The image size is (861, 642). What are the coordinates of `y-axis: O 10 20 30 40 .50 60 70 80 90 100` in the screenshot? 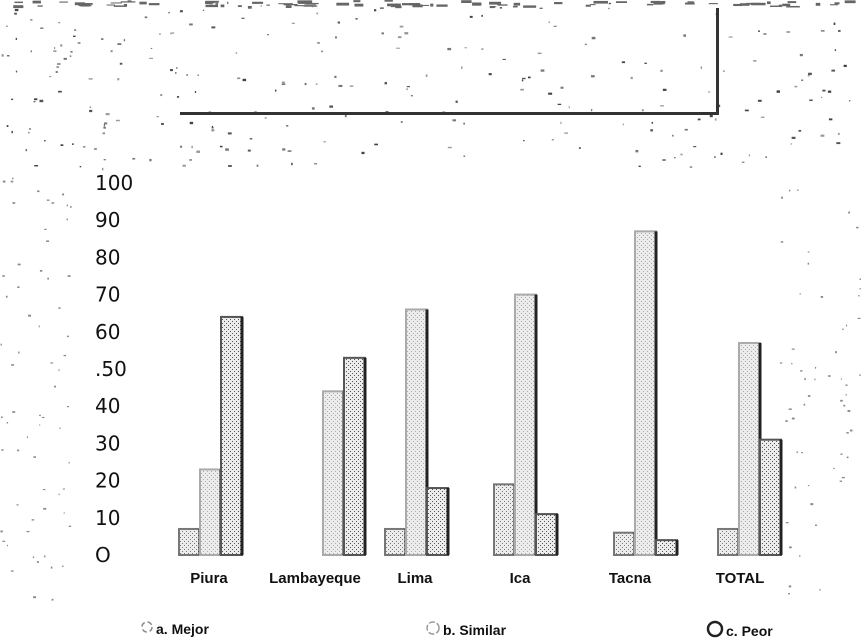 It's located at (114, 369).